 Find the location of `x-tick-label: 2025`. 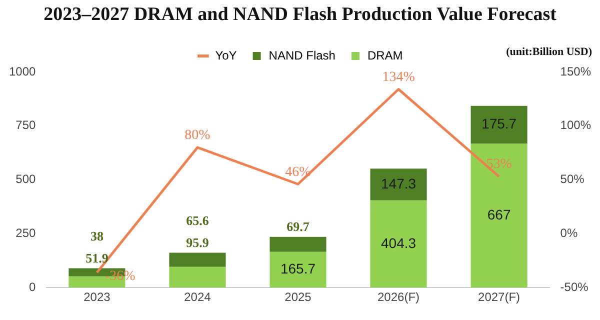

x-tick-label: 2025 is located at coordinates (298, 297).